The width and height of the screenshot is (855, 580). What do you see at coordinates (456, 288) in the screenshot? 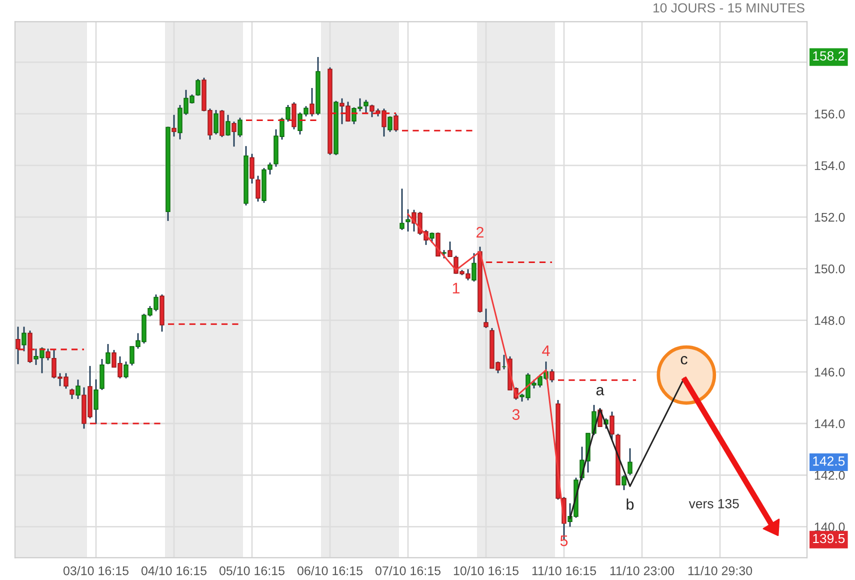
I see `annotation: 1` at bounding box center [456, 288].